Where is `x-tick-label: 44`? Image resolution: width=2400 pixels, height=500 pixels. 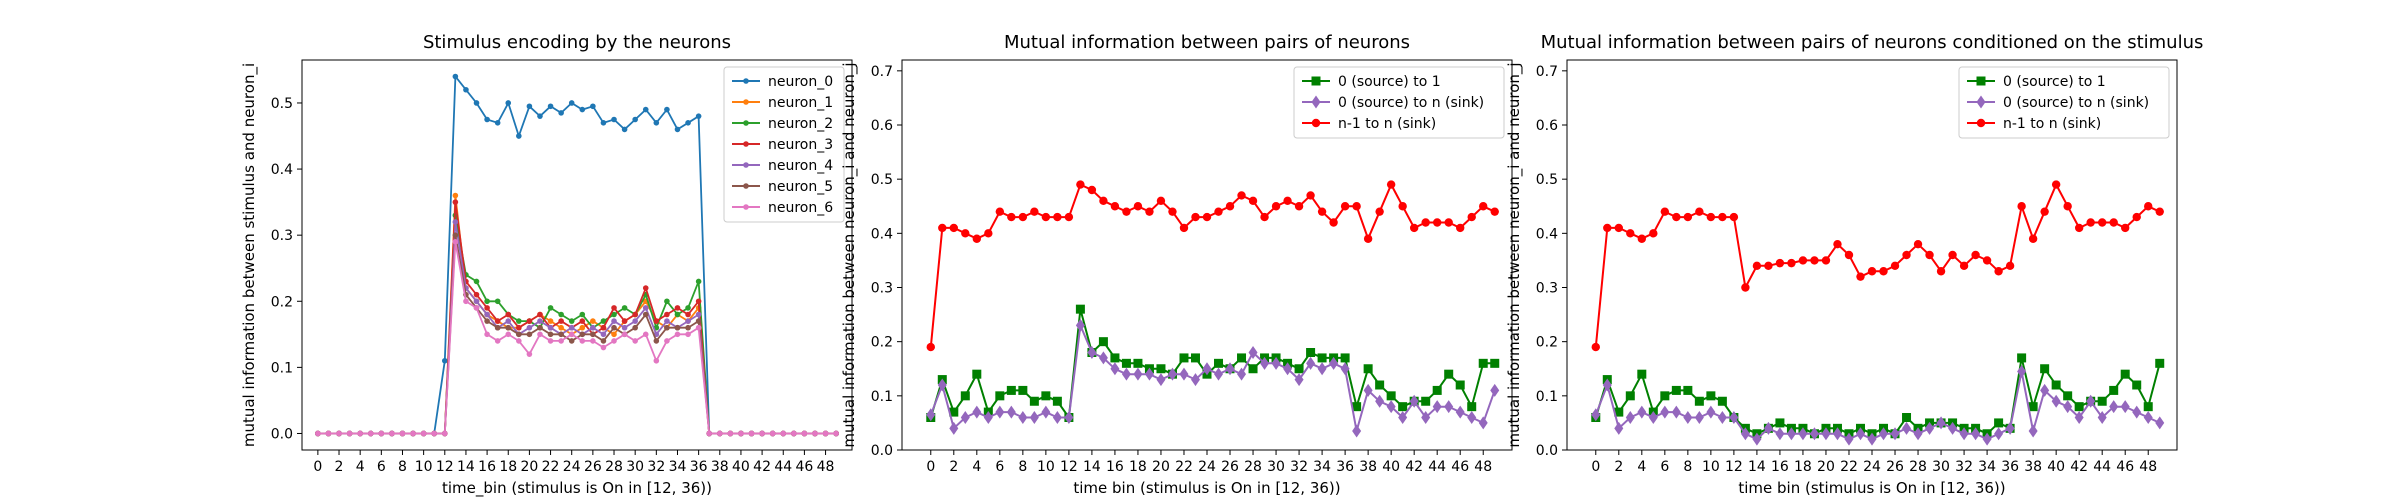 x-tick-label: 44 is located at coordinates (1437, 467).